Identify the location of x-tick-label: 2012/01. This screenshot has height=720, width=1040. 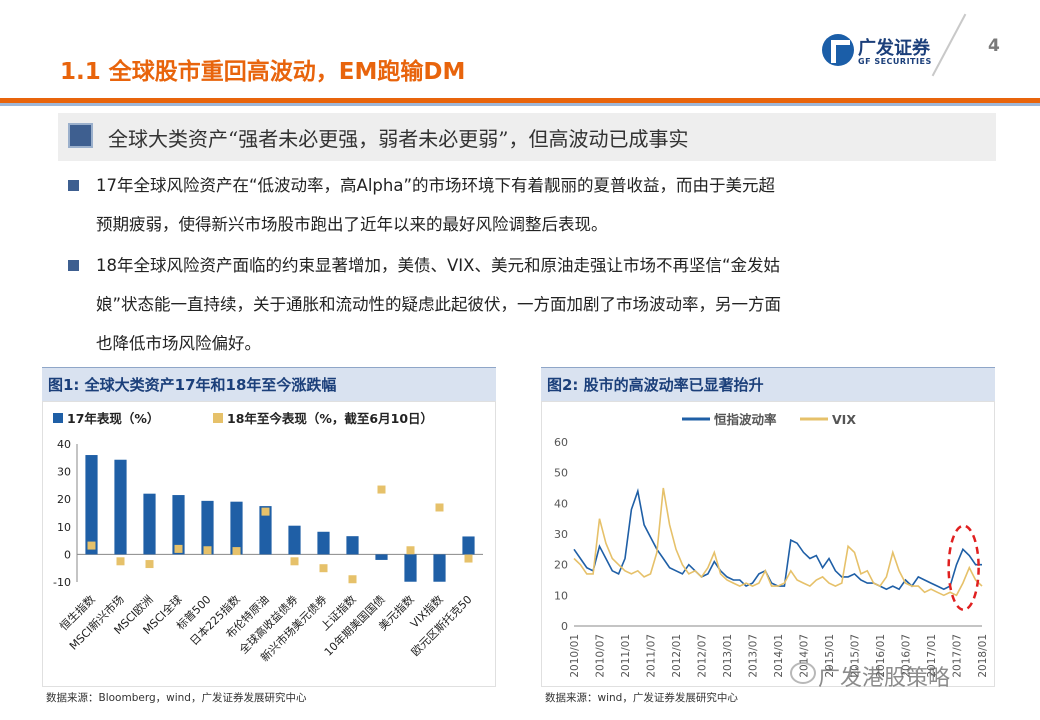
(677, 656).